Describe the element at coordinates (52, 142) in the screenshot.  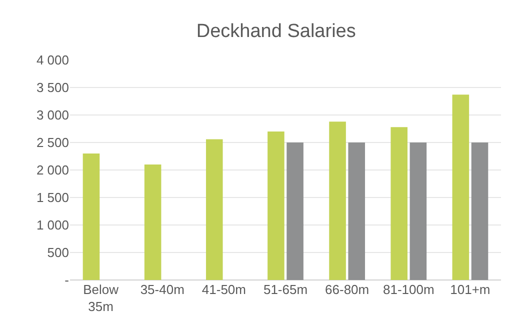
I see `y-tick-label: 2 500` at that location.